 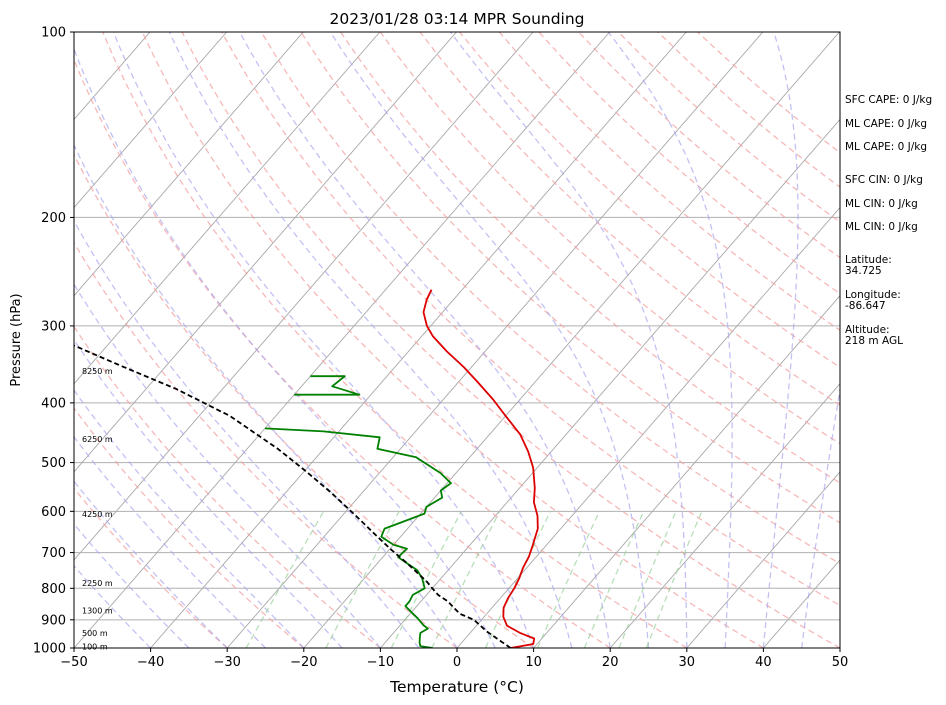 What do you see at coordinates (53, 553) in the screenshot?
I see `y-tick-label: 700` at bounding box center [53, 553].